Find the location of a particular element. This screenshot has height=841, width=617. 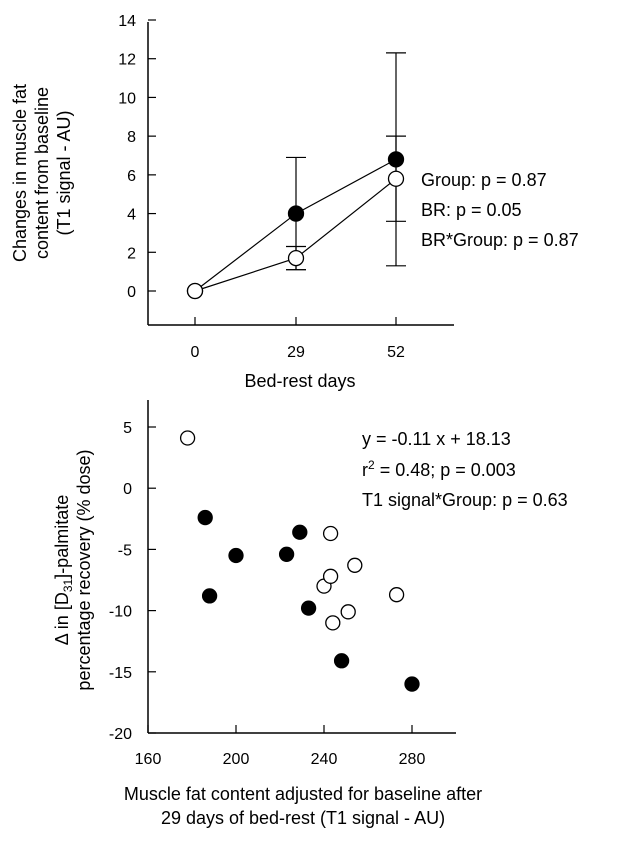

x-tick-label: 29 is located at coordinates (296, 352).